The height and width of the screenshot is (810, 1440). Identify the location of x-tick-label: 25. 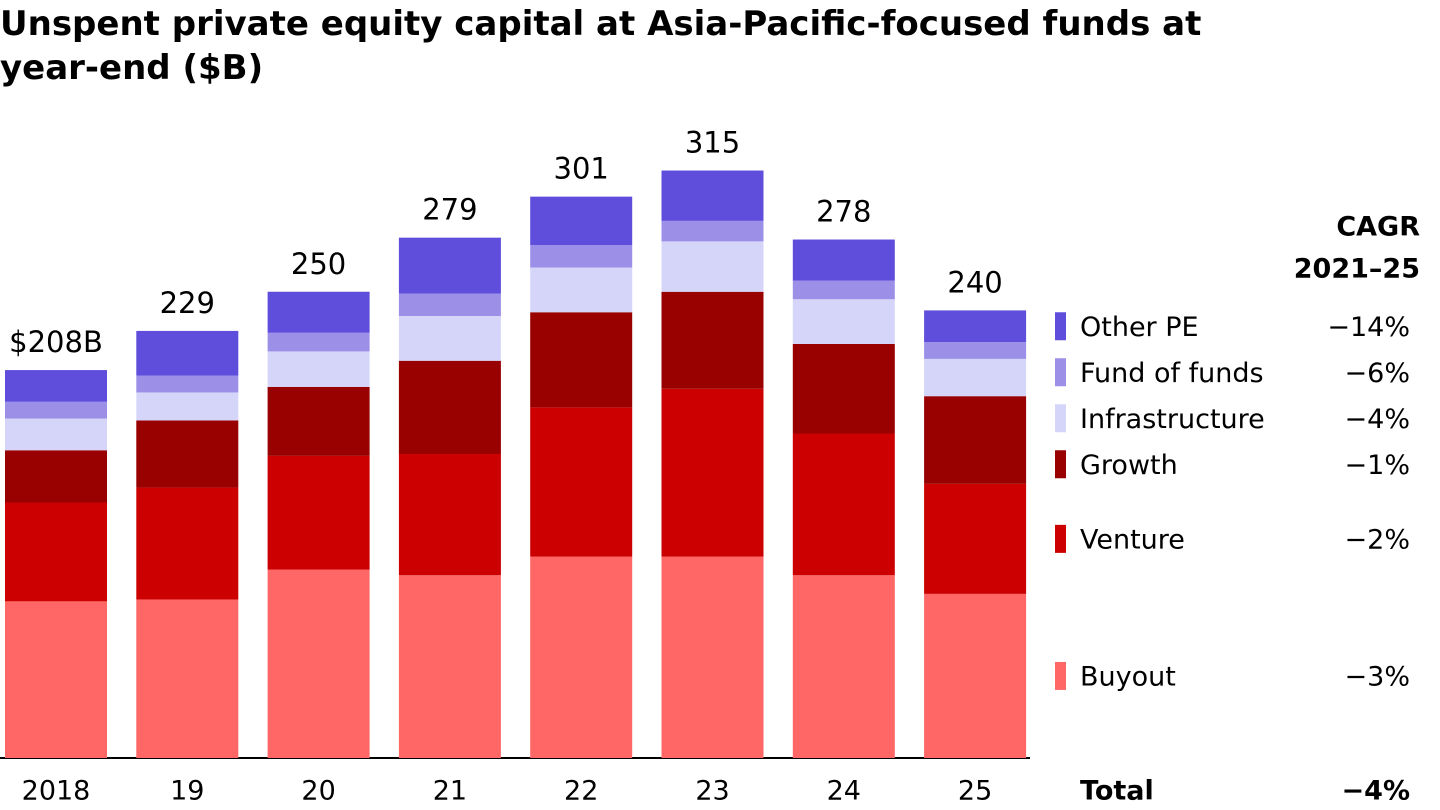
(975, 791).